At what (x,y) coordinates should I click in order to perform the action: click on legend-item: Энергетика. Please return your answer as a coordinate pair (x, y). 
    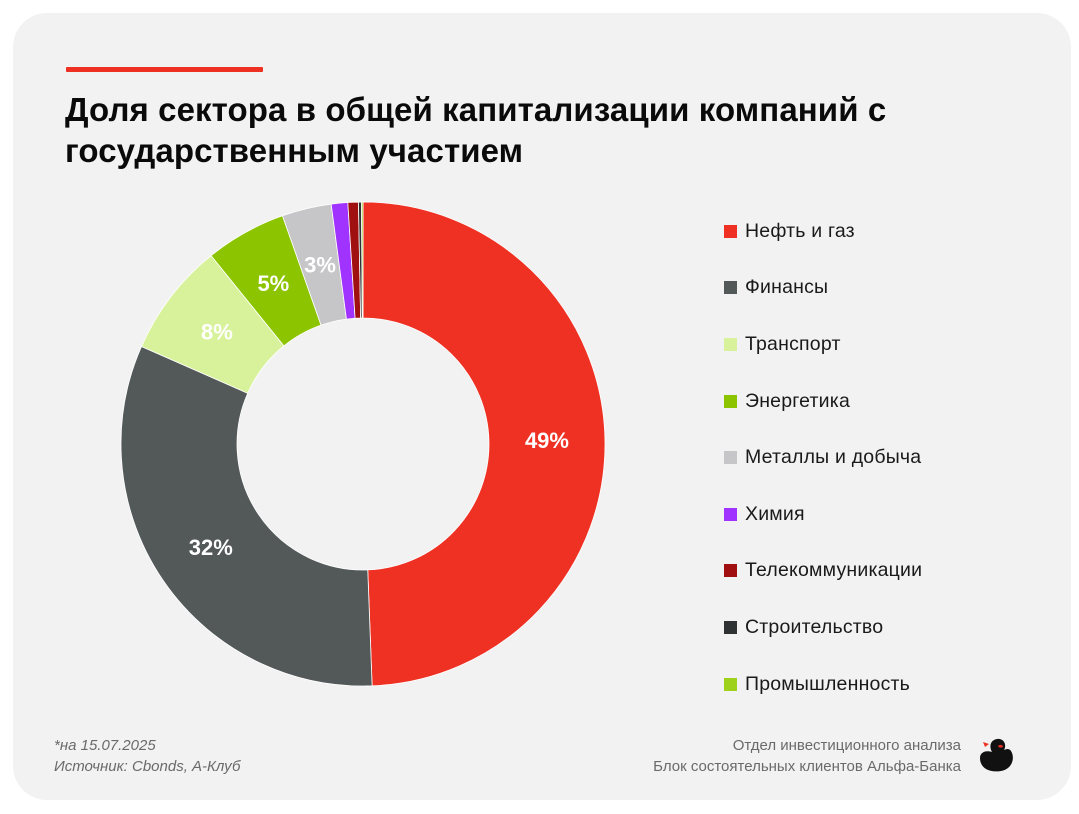
    Looking at the image, I should click on (823, 401).